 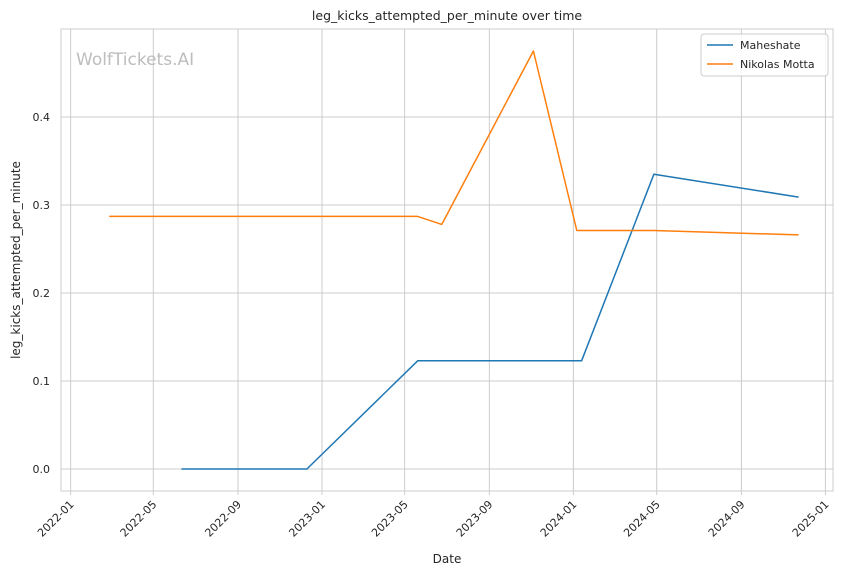 What do you see at coordinates (139, 519) in the screenshot?
I see `x-tick-label: 2022-05` at bounding box center [139, 519].